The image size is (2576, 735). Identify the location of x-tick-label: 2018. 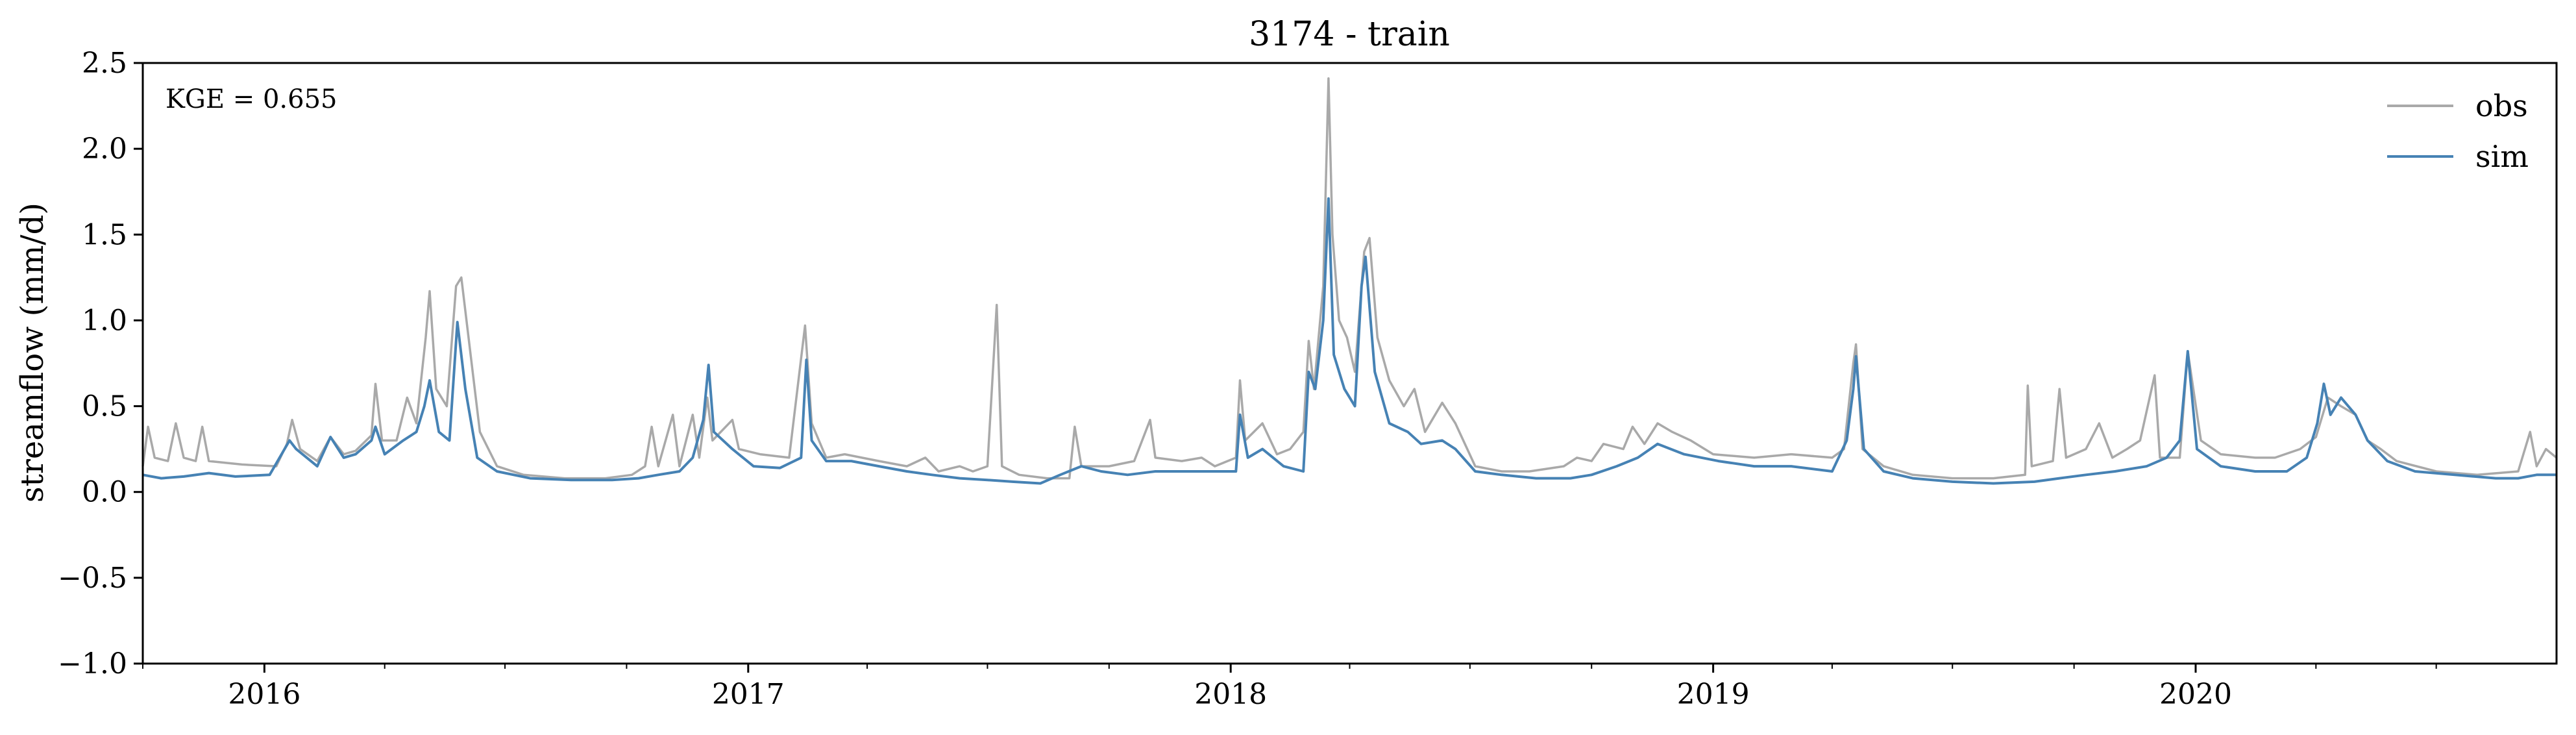
(1230, 694).